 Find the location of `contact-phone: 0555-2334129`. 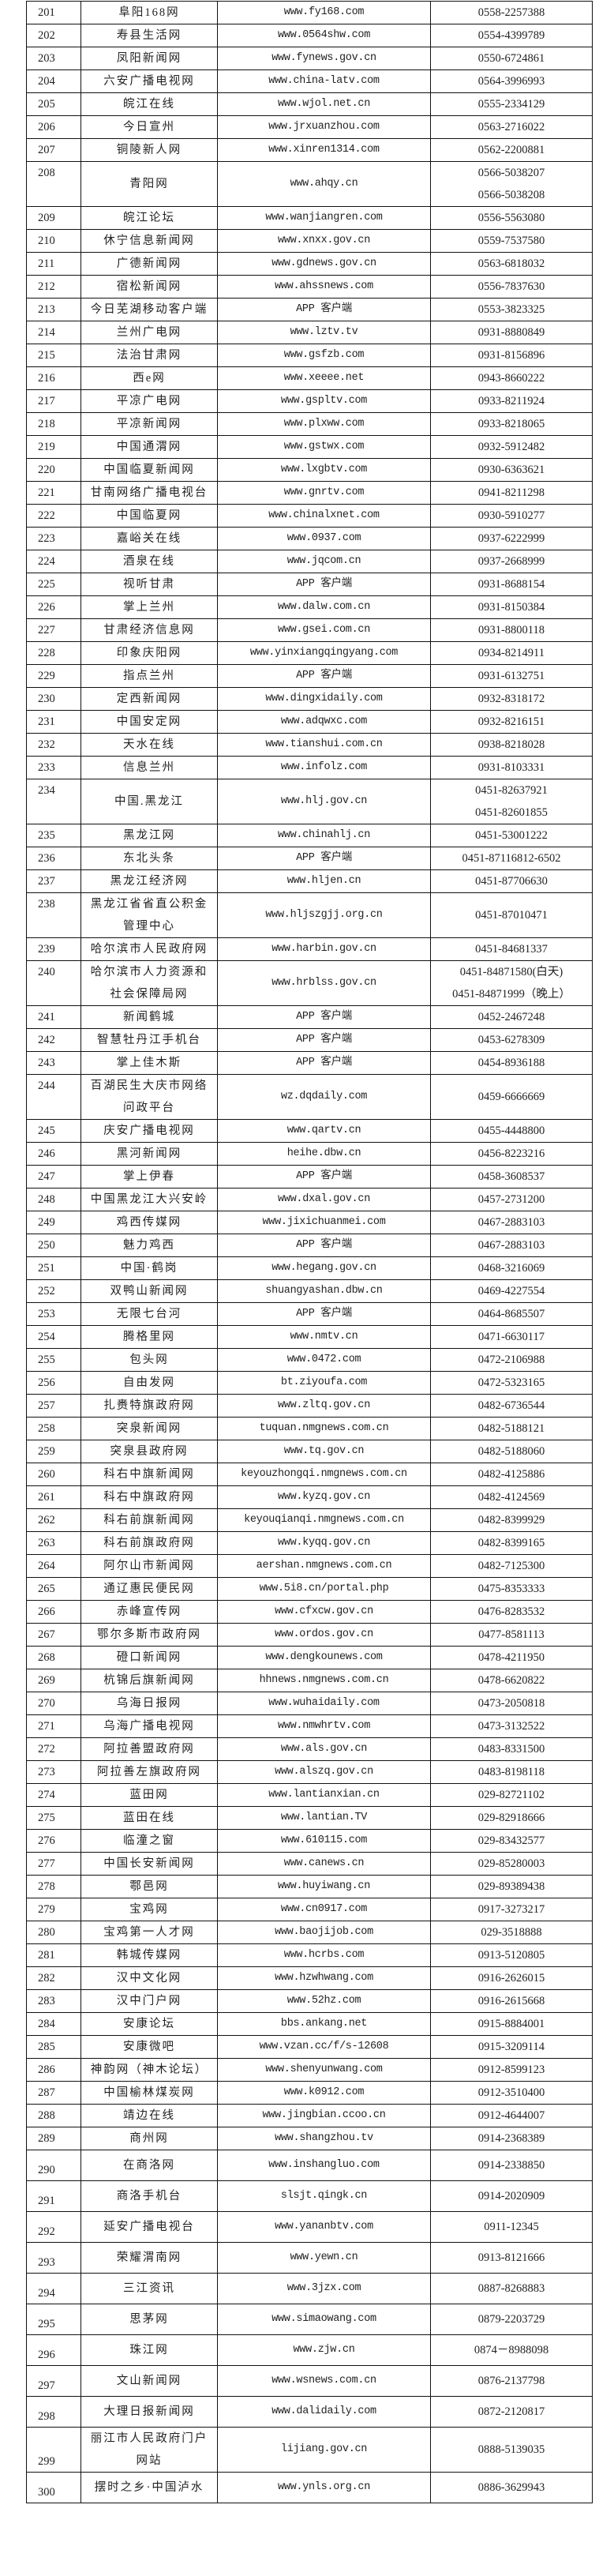

contact-phone: 0555-2334129 is located at coordinates (511, 104).